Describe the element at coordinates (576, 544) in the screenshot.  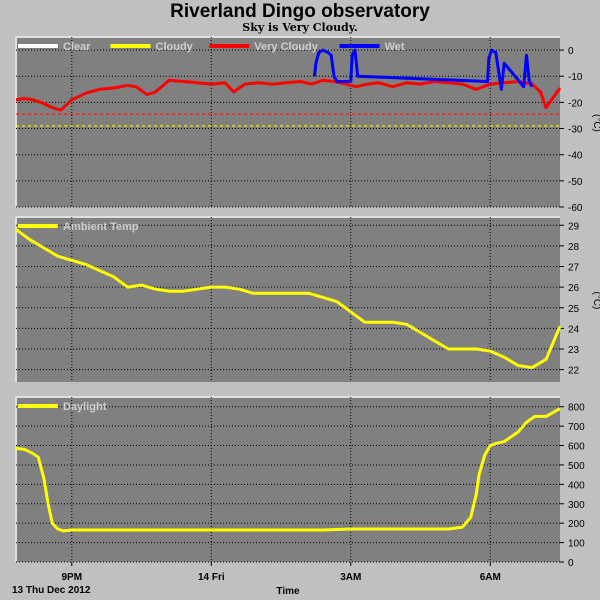
I see `y-tick-label: 100` at that location.